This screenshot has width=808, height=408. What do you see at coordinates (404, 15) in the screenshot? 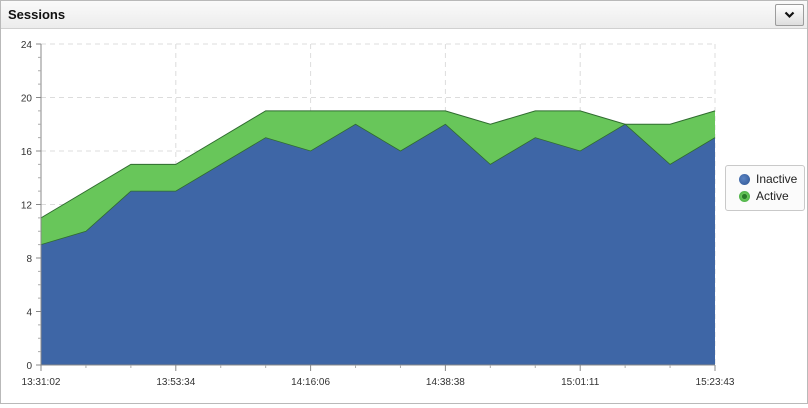
I see `panel-header: Sessions` at bounding box center [404, 15].